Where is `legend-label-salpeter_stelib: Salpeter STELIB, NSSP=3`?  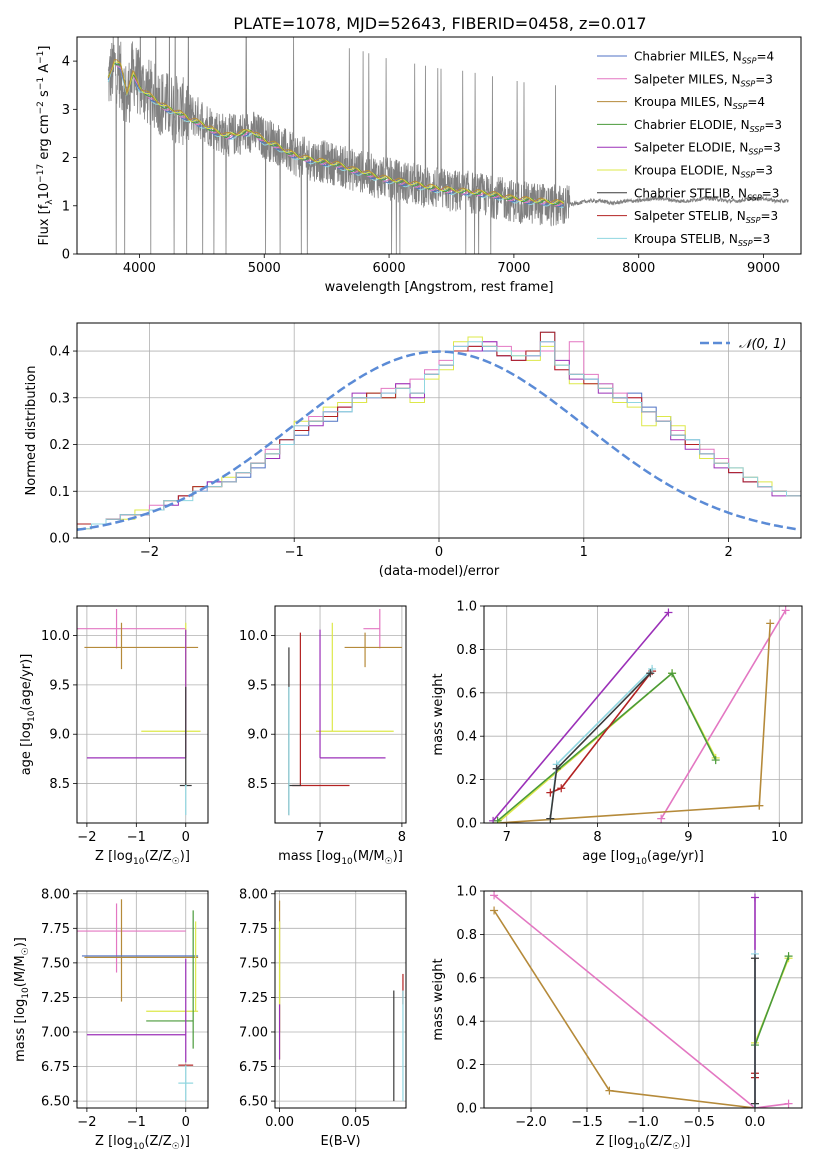 legend-label-salpeter_stelib: Salpeter STELIB, NSSP=3 is located at coordinates (706, 217).